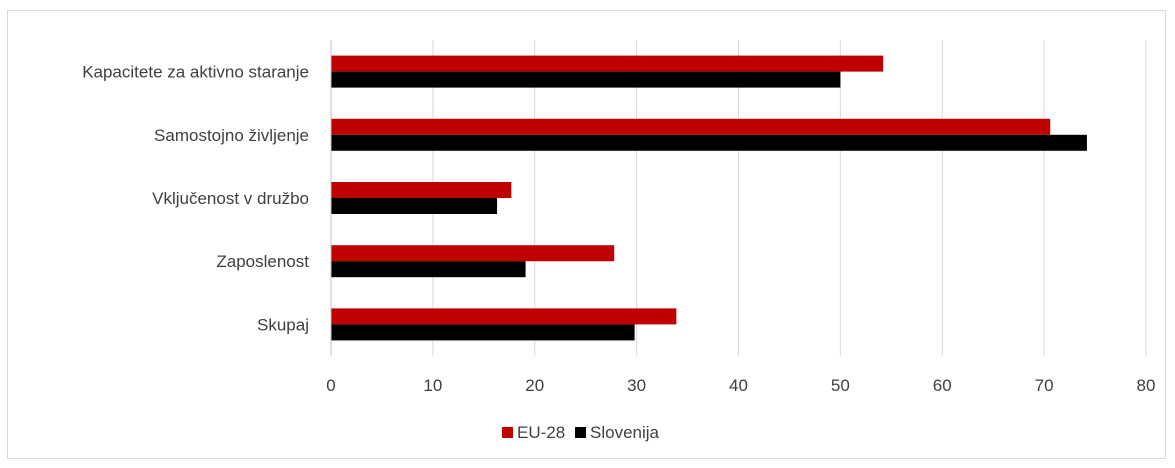  I want to click on category-label: Samostojno življenje, so click(231, 135).